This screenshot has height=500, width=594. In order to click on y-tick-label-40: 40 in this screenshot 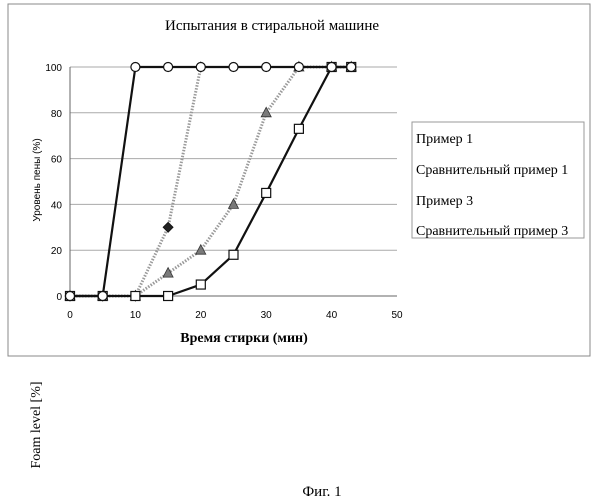, I will do `click(57, 205)`.